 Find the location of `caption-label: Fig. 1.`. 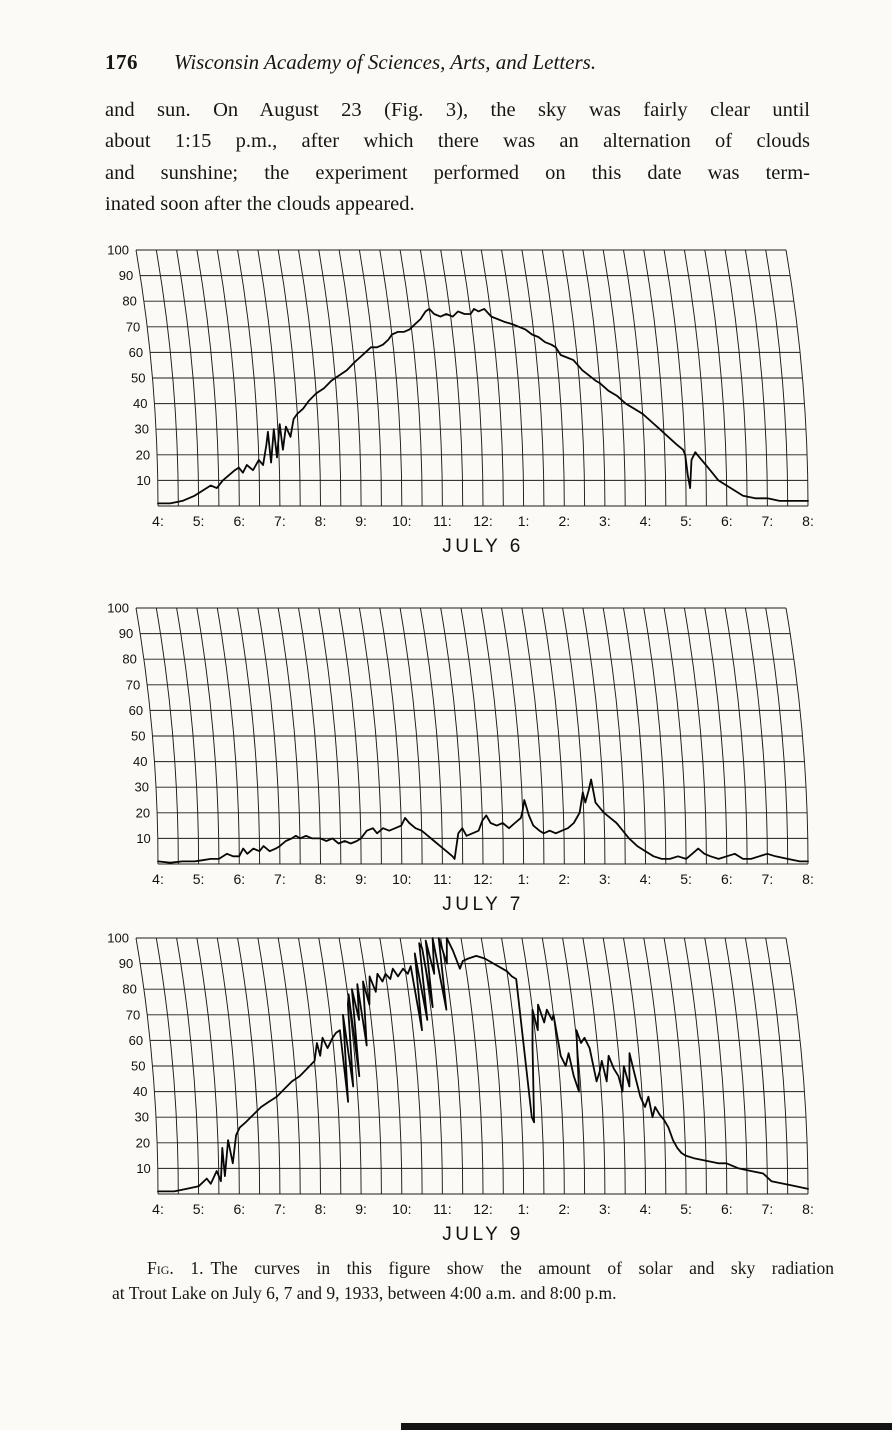

caption-label: Fig. 1. is located at coordinates (175, 1268).